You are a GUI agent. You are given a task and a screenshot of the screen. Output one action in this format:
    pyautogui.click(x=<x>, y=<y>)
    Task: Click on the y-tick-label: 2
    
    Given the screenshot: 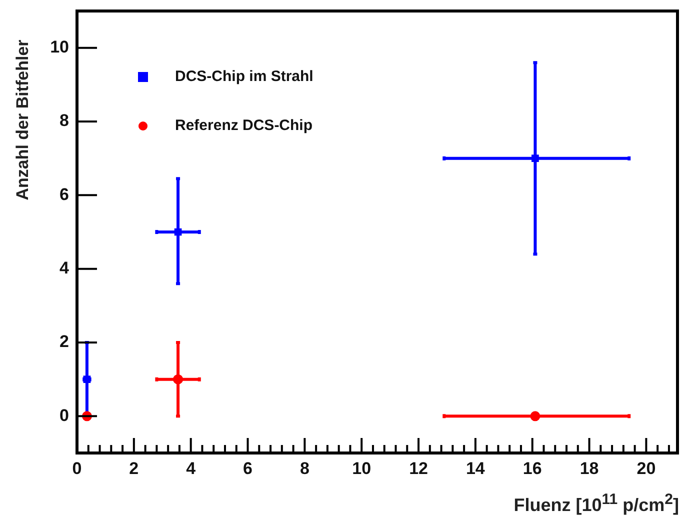 What is the action you would take?
    pyautogui.click(x=64, y=342)
    